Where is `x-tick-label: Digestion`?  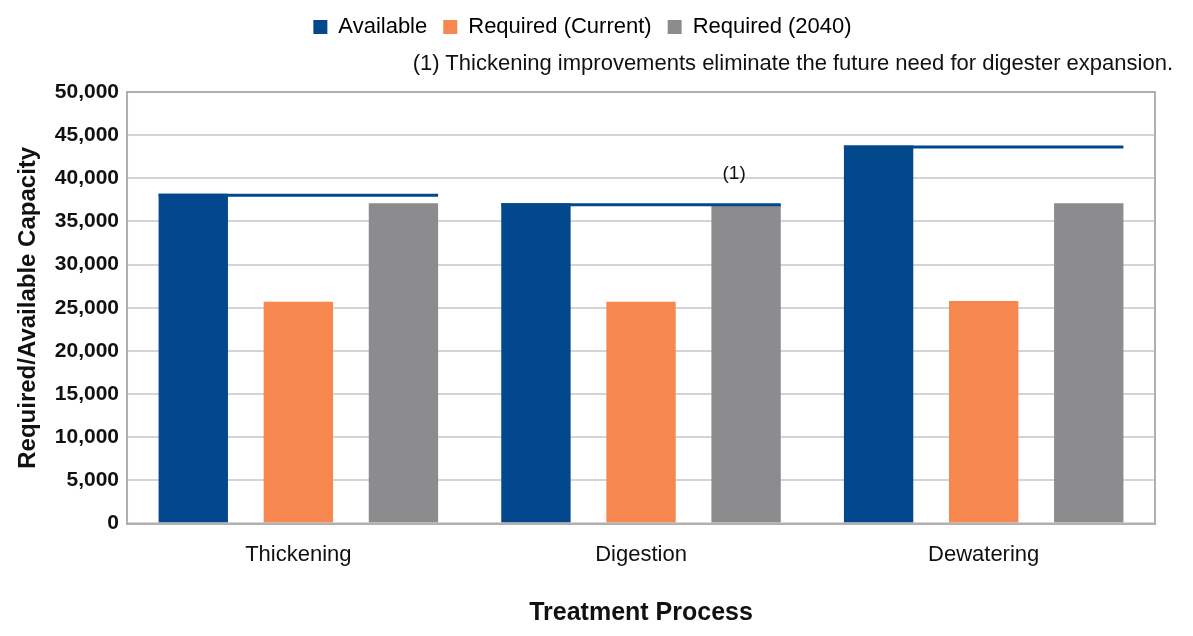
x-tick-label: Digestion is located at coordinates (641, 553).